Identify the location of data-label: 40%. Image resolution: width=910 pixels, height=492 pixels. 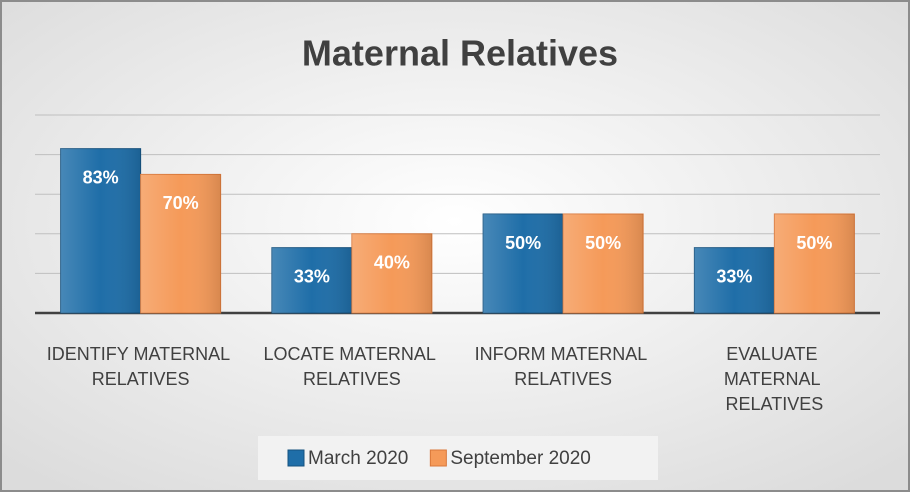
(392, 263).